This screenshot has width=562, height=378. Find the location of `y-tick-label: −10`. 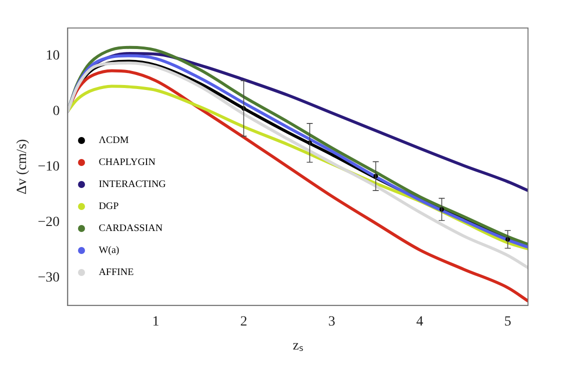

y-tick-label: −10 is located at coordinates (49, 166).